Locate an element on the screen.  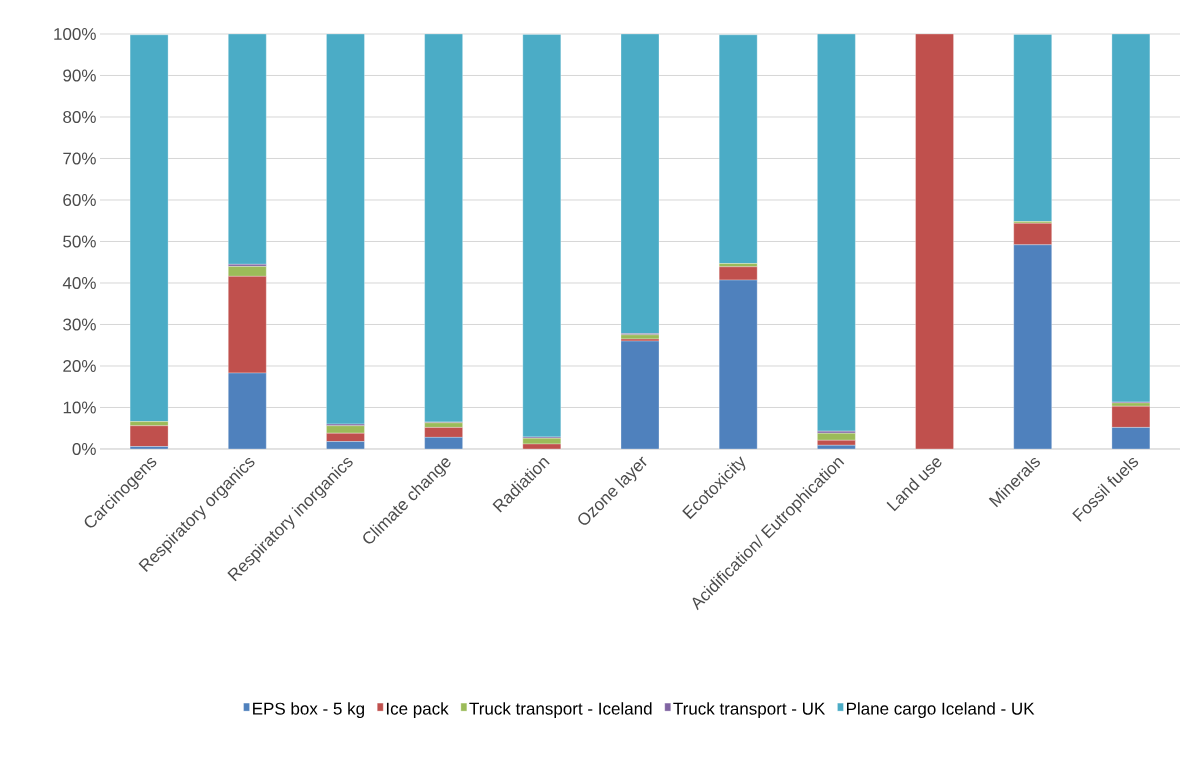
legend-label: Plane cargo Iceland - UK is located at coordinates (940, 710).